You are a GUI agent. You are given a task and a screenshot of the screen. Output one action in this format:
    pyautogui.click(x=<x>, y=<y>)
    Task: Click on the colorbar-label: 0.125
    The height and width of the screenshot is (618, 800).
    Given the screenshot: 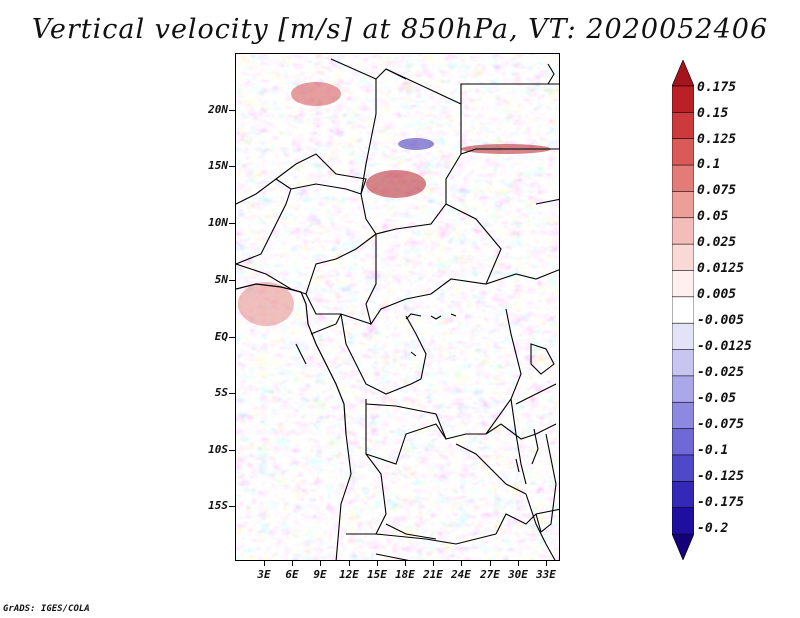 What is the action you would take?
    pyautogui.click(x=717, y=139)
    